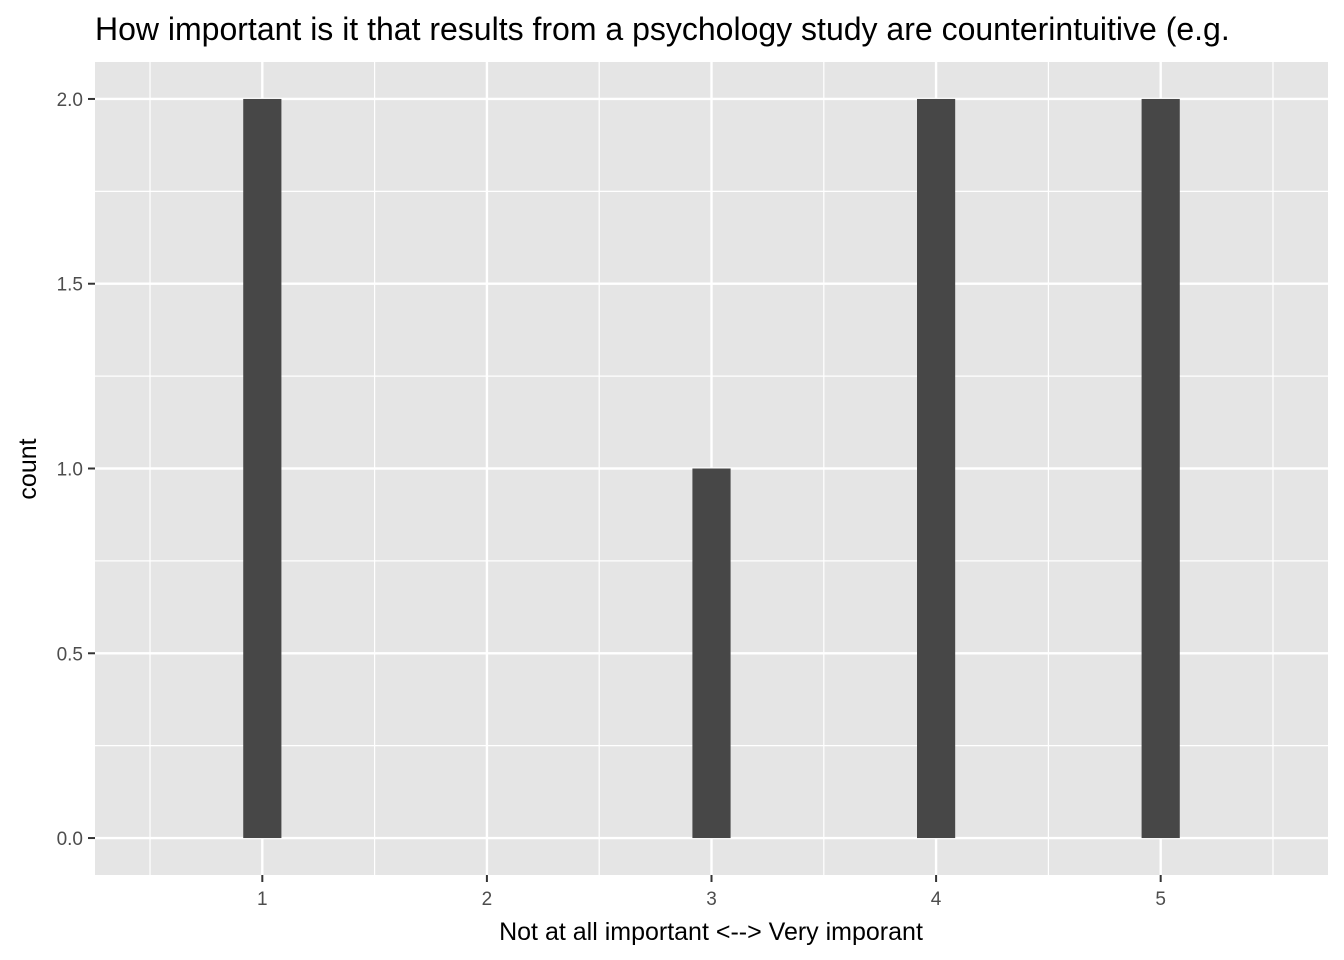 The width and height of the screenshot is (1344, 960). What do you see at coordinates (28, 468) in the screenshot?
I see `y-axis-title: count` at bounding box center [28, 468].